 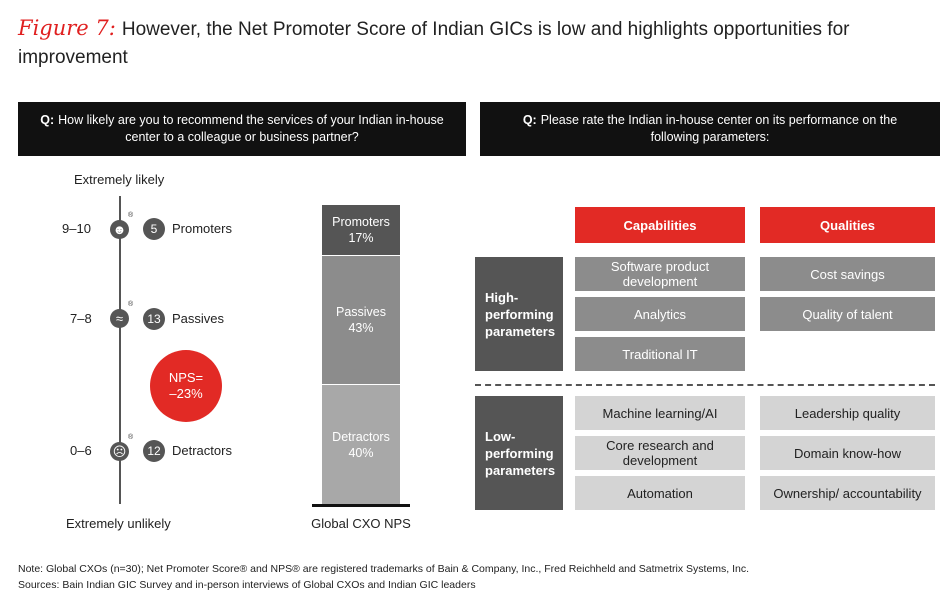 What do you see at coordinates (361, 312) in the screenshot?
I see `bar-segment-name: Passives` at bounding box center [361, 312].